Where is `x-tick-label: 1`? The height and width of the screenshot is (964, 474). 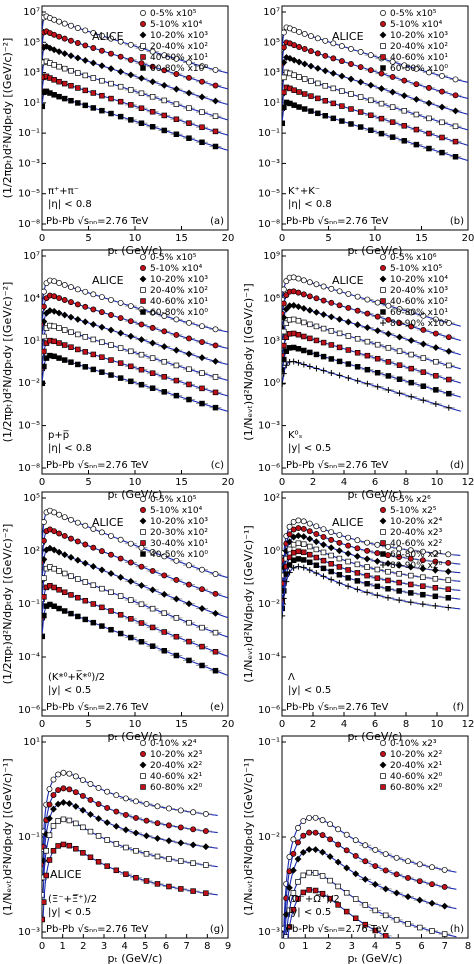 x-tick-label: 1 is located at coordinates (305, 946).